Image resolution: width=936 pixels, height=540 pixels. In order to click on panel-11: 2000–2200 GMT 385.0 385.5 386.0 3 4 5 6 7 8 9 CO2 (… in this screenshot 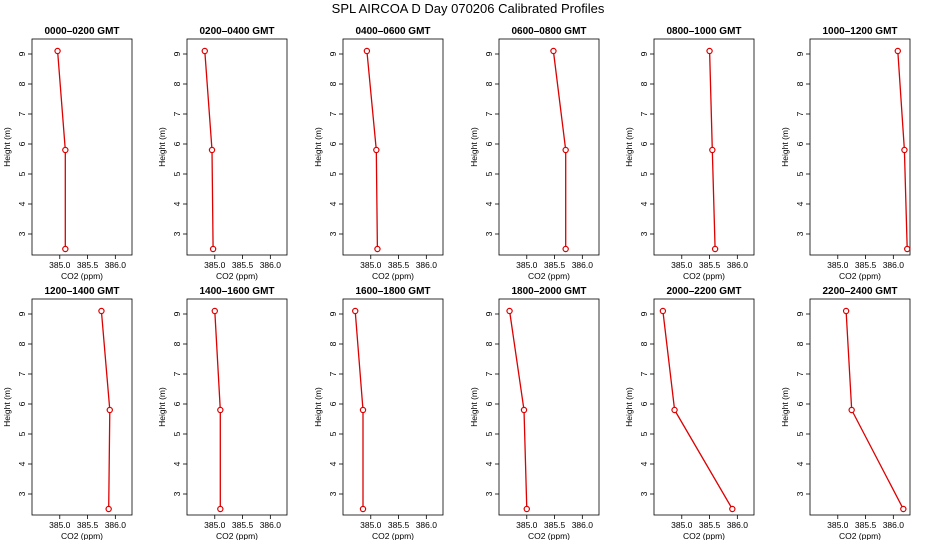, I will do `click(689, 413)`.